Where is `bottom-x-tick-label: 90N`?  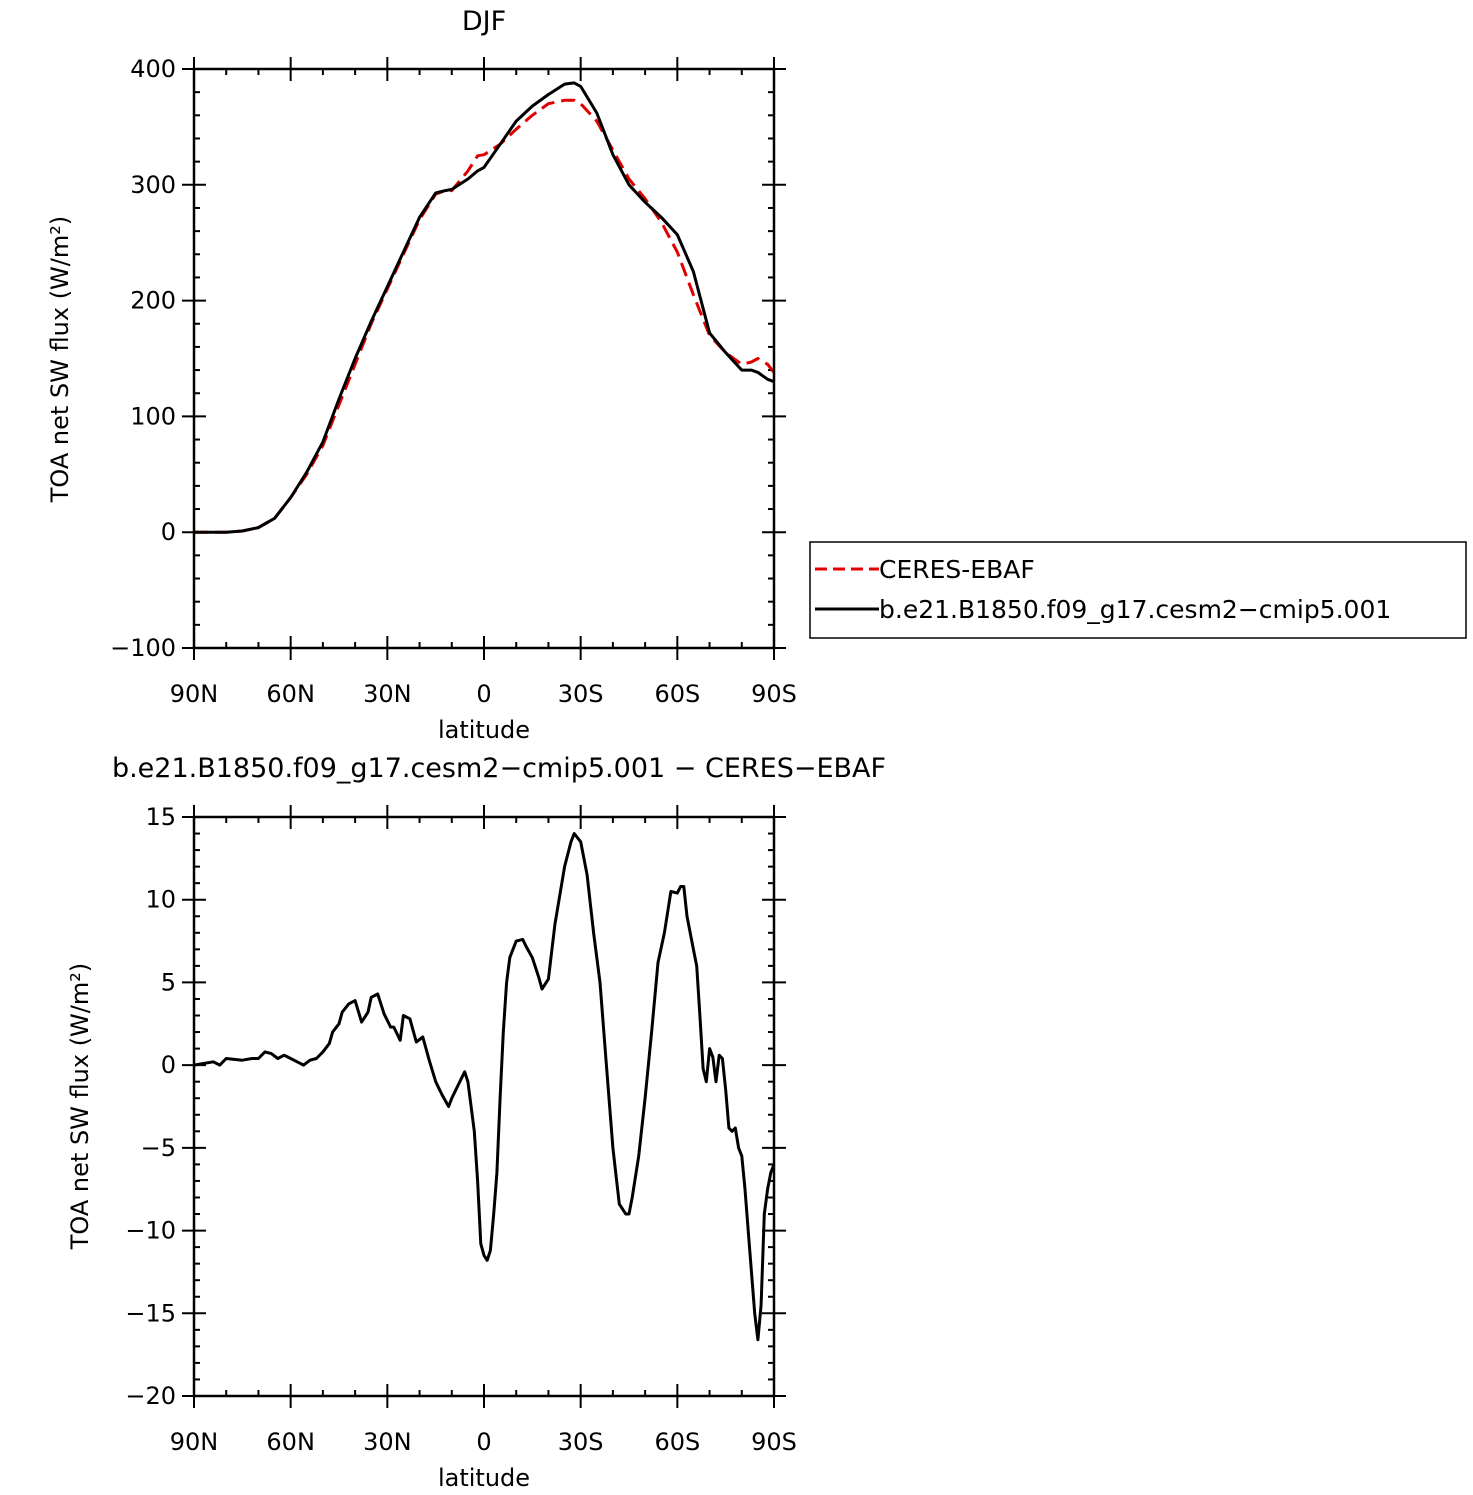
bottom-x-tick-label: 90N is located at coordinates (194, 1442).